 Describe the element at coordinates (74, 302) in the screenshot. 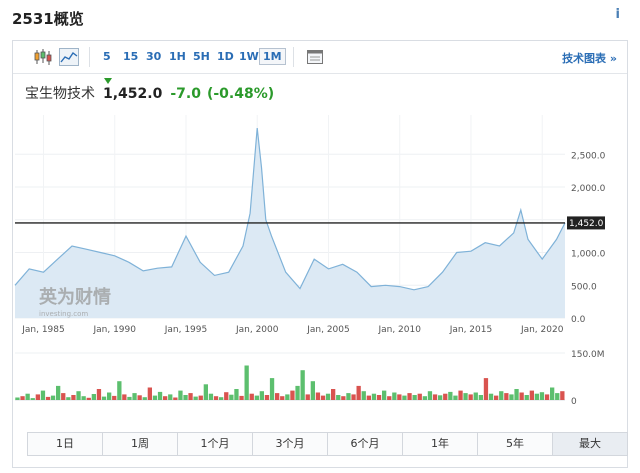

I see `watermark: 英为财情 investing.com` at that location.